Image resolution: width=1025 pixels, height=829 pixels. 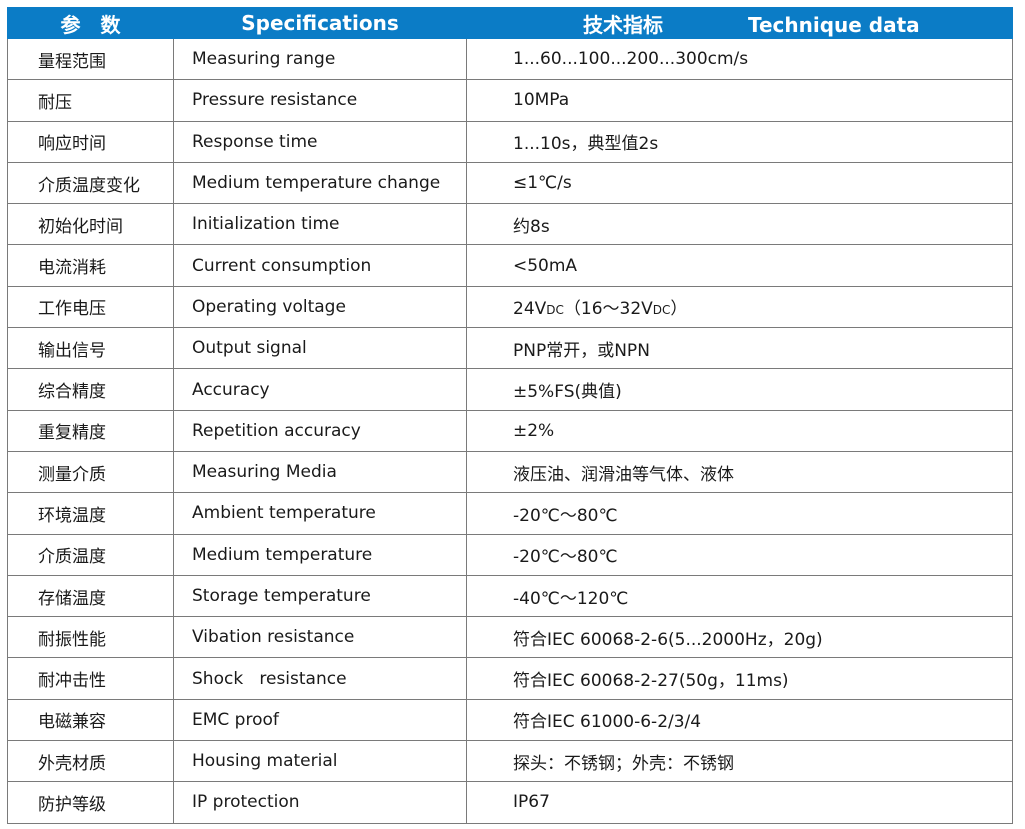 I want to click on parameter-value: ±5%FS(典值), so click(x=739, y=389).